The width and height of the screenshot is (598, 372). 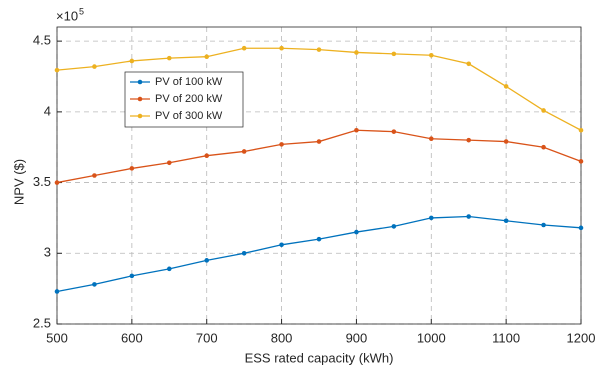 What do you see at coordinates (67, 15) in the screenshot?
I see `y-multiplier: ×10` at bounding box center [67, 15].